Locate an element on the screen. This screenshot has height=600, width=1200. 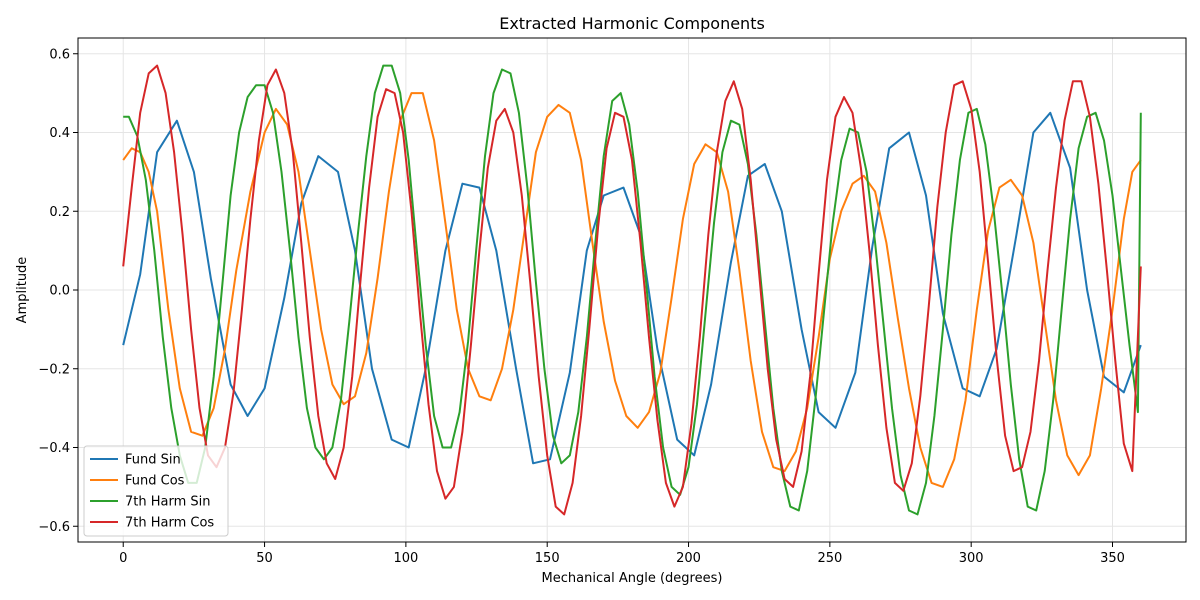
x-tick-label: 250 is located at coordinates (829, 558).